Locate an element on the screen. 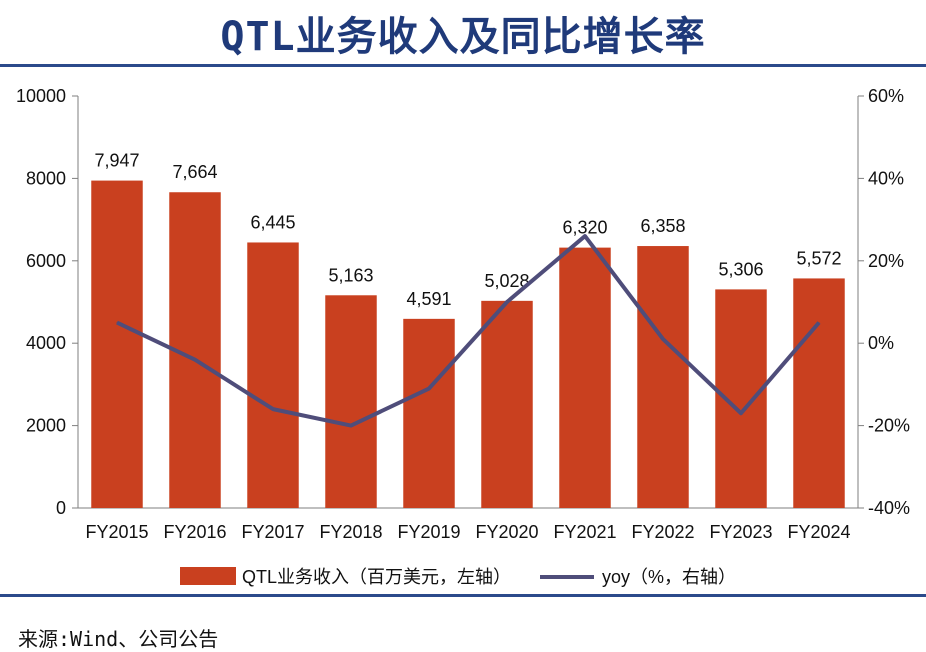 The height and width of the screenshot is (652, 926). bar-value-label: 5,163 is located at coordinates (350, 275).